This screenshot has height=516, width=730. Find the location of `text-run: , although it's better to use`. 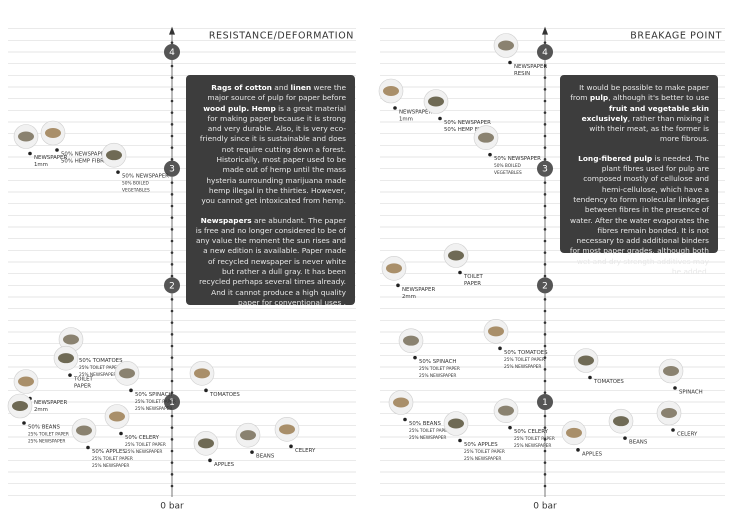

text-run: , although it's better to use is located at coordinates (658, 98).